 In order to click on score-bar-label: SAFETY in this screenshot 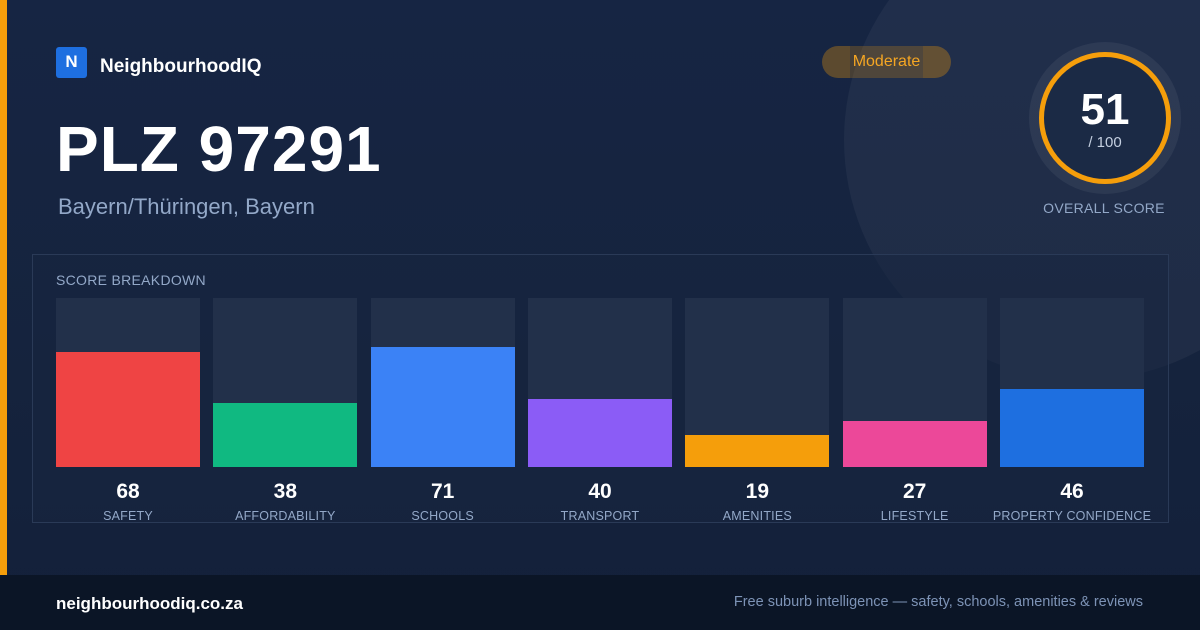, I will do `click(128, 516)`.